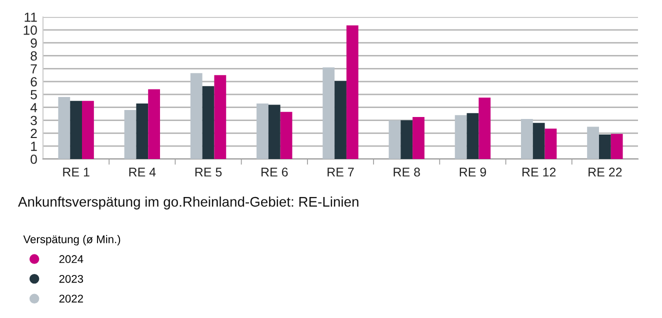  I want to click on x-tick-label: RE 5, so click(208, 172).